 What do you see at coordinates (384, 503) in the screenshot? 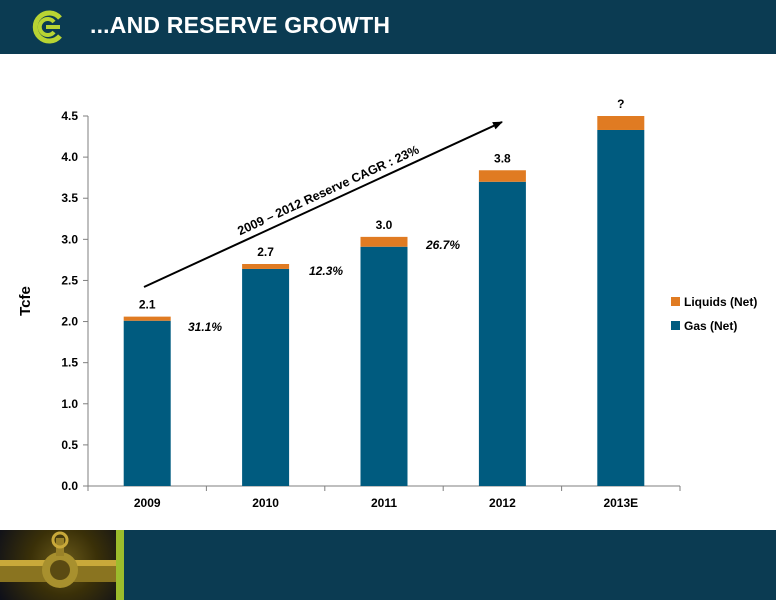
I see `x-tick-label: 2011` at bounding box center [384, 503].